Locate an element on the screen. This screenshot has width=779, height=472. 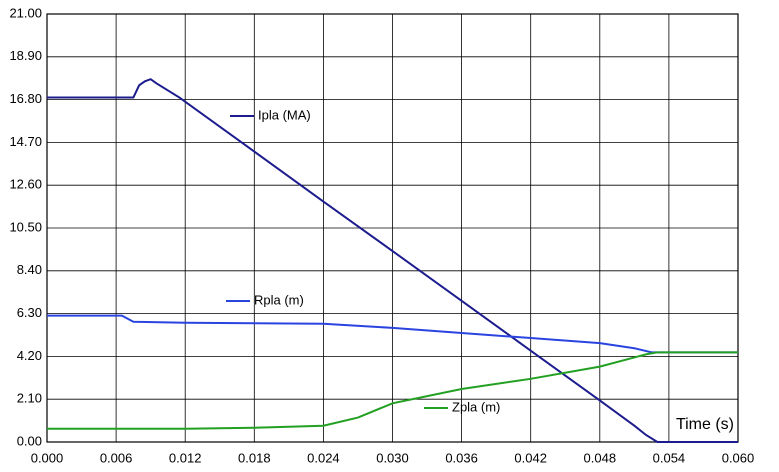
x-tick-label: 0.024 is located at coordinates (323, 457).